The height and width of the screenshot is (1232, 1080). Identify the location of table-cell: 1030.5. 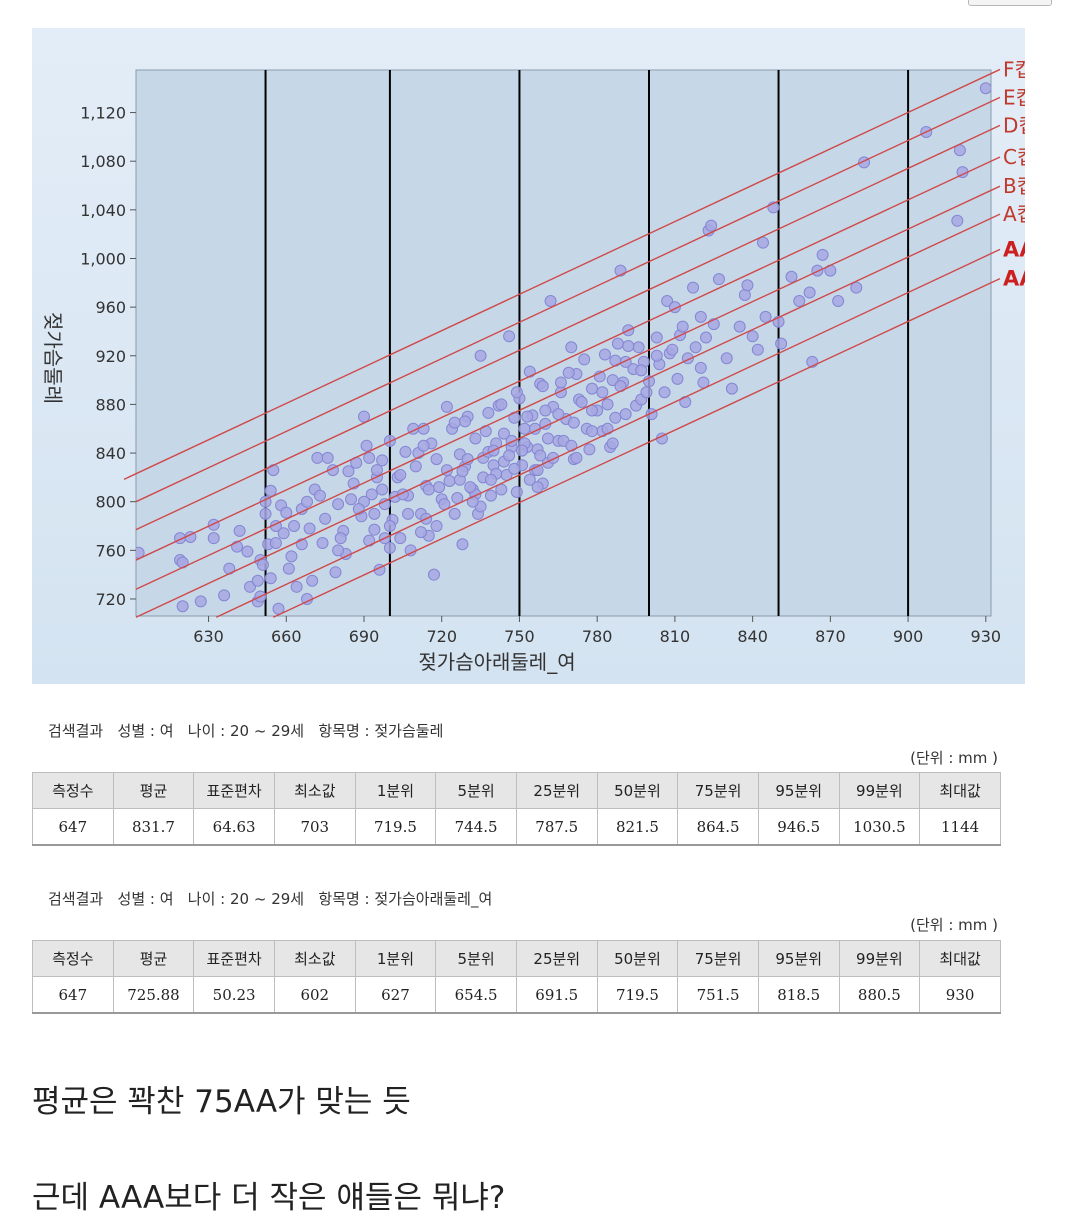
(879, 827).